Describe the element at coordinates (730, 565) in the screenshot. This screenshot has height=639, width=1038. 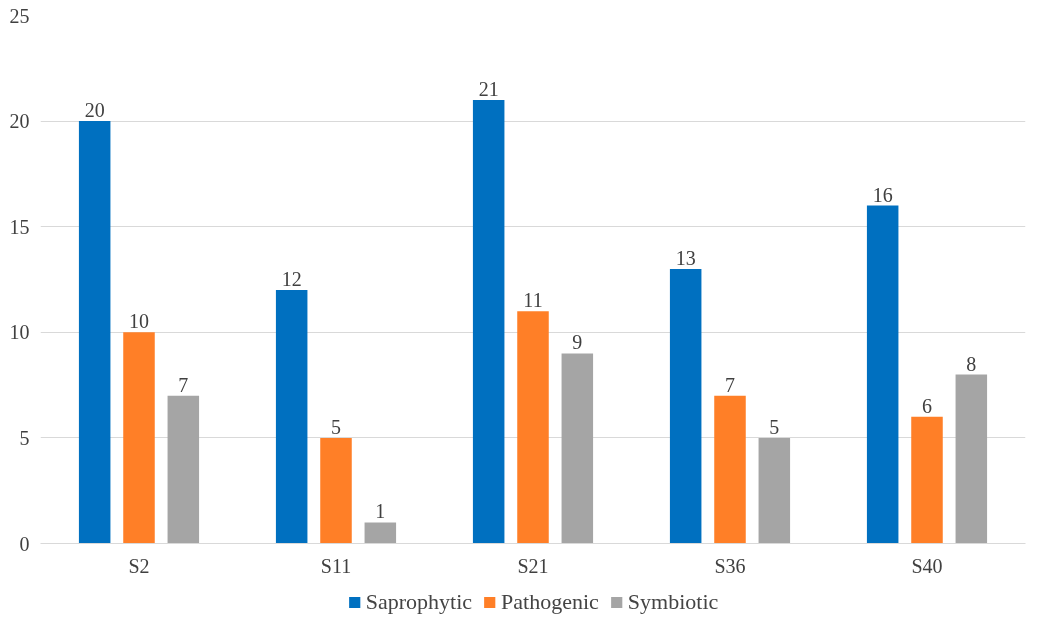
I see `x-tick-label: S36` at that location.